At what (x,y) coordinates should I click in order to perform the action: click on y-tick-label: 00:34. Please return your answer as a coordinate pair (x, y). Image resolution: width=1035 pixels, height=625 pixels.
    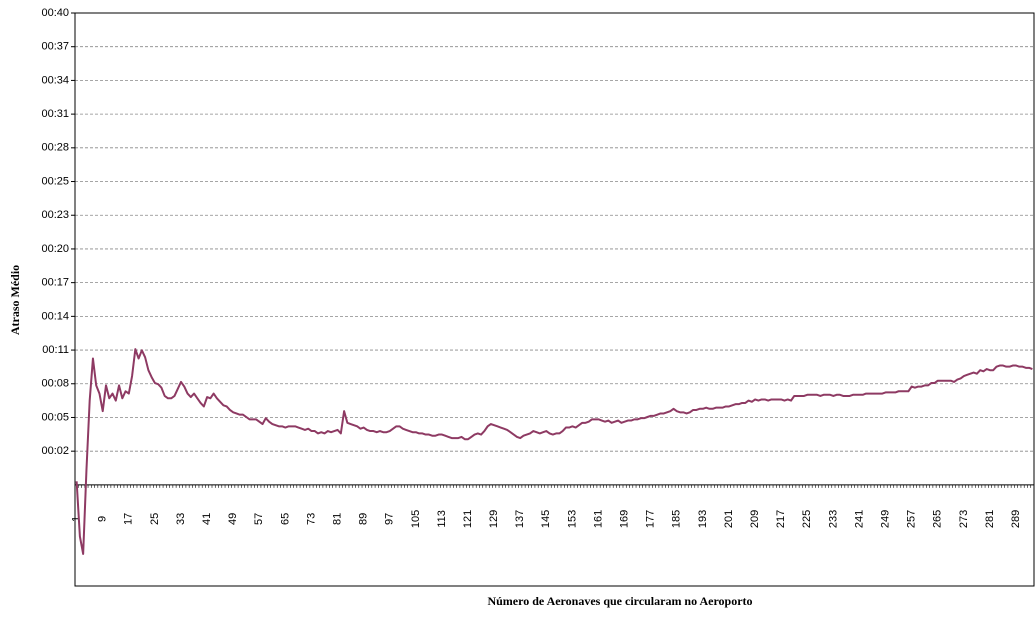
    Looking at the image, I should click on (55, 80).